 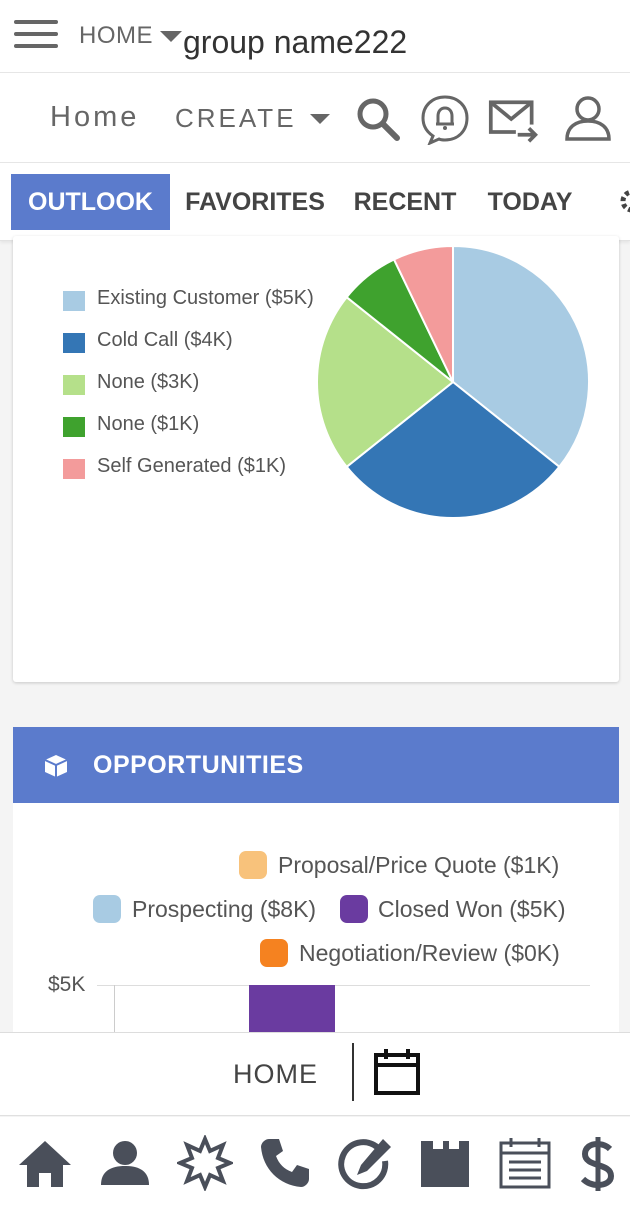 What do you see at coordinates (36, 34) in the screenshot?
I see `hamburger-menu-icon` at bounding box center [36, 34].